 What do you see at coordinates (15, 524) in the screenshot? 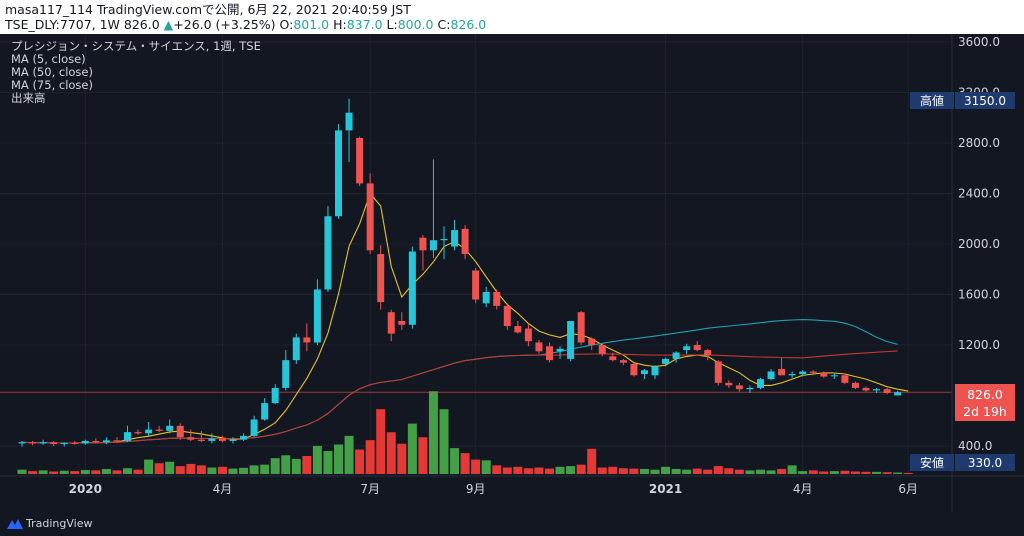
I see `tradingview-logo-icon` at bounding box center [15, 524].